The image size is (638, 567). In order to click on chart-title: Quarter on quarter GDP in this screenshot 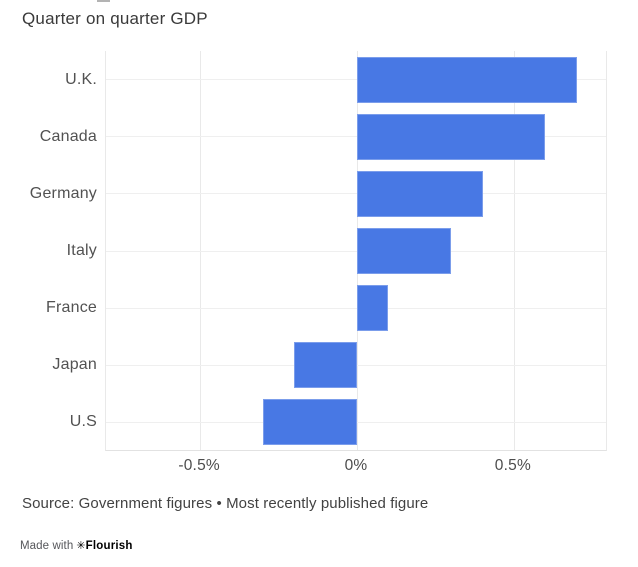, I will do `click(115, 18)`.